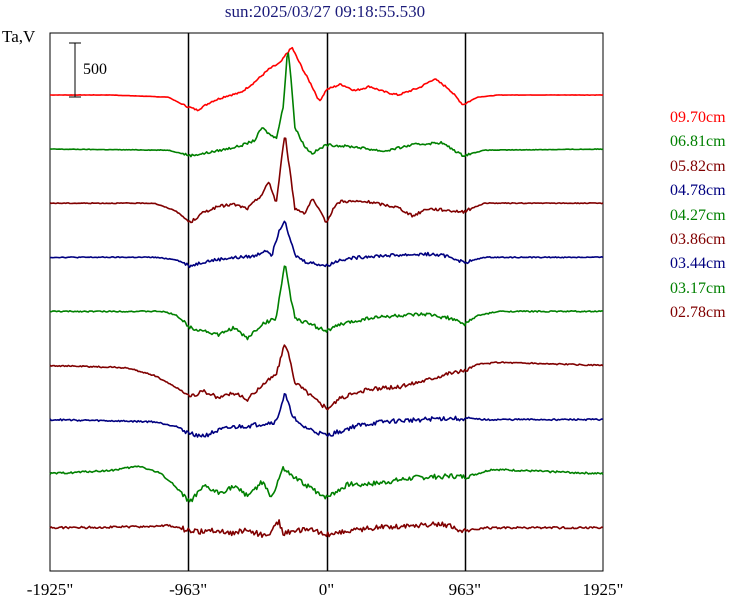  Describe the element at coordinates (698, 142) in the screenshot. I see `legend-entry-06.81cm: 06.81cm` at that location.